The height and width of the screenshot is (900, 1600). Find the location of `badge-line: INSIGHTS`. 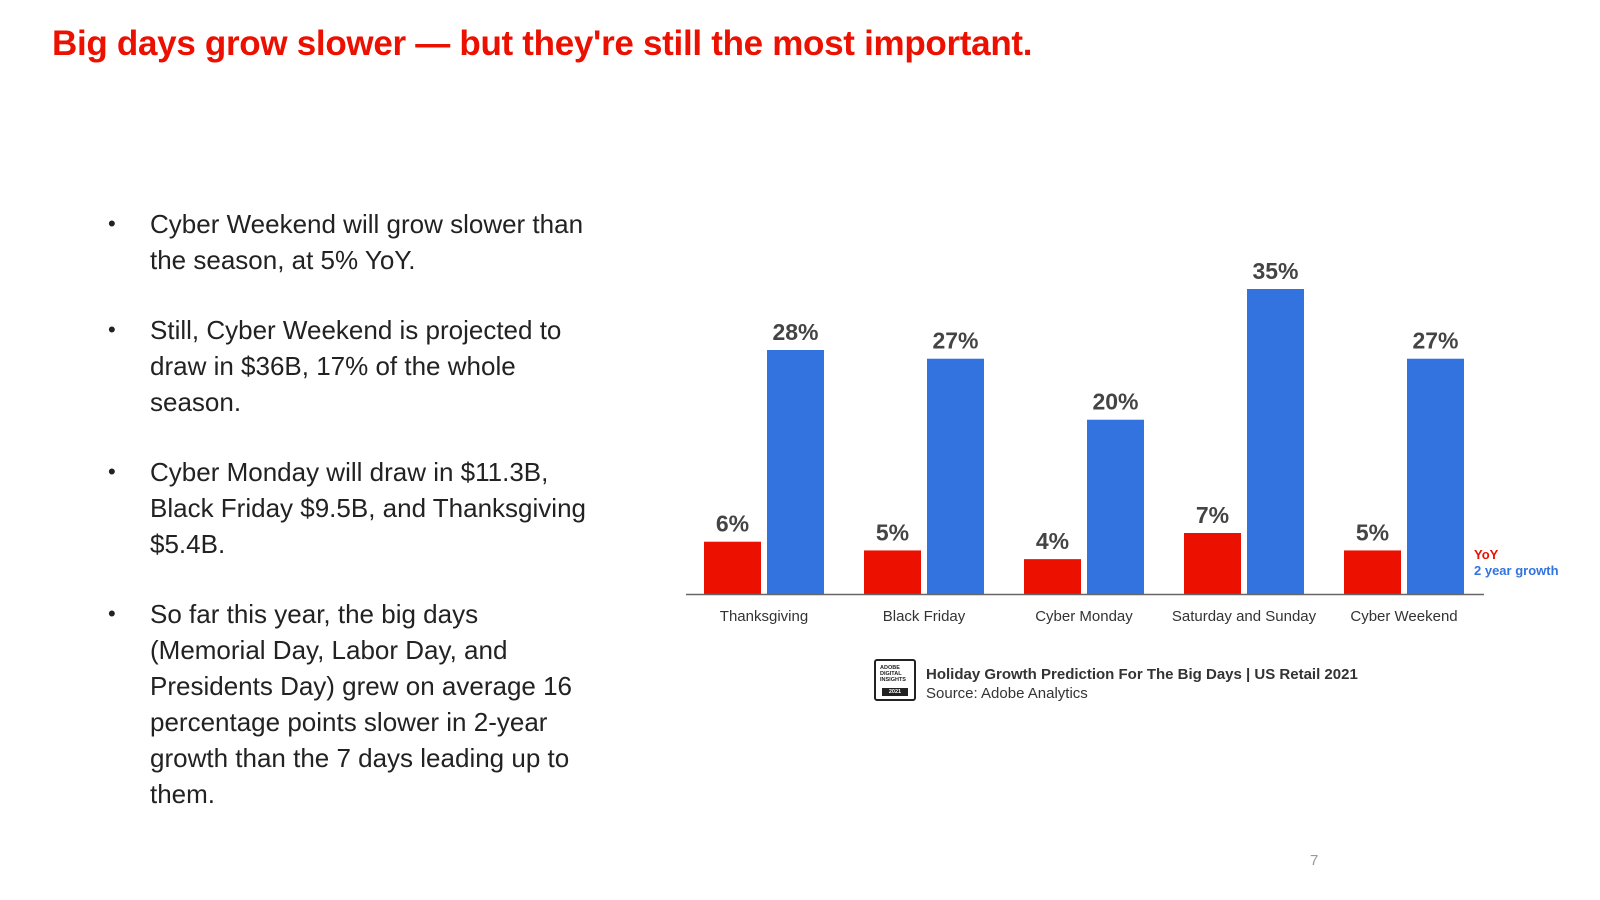

badge-line: INSIGHTS is located at coordinates (893, 680).